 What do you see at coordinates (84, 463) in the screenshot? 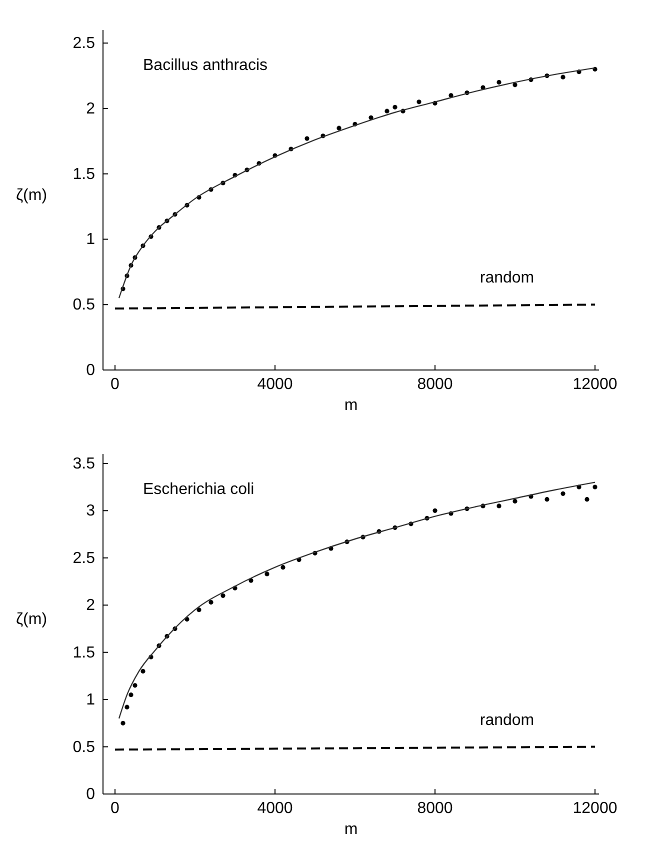
I see `y-tick-label: 3.5` at bounding box center [84, 463].